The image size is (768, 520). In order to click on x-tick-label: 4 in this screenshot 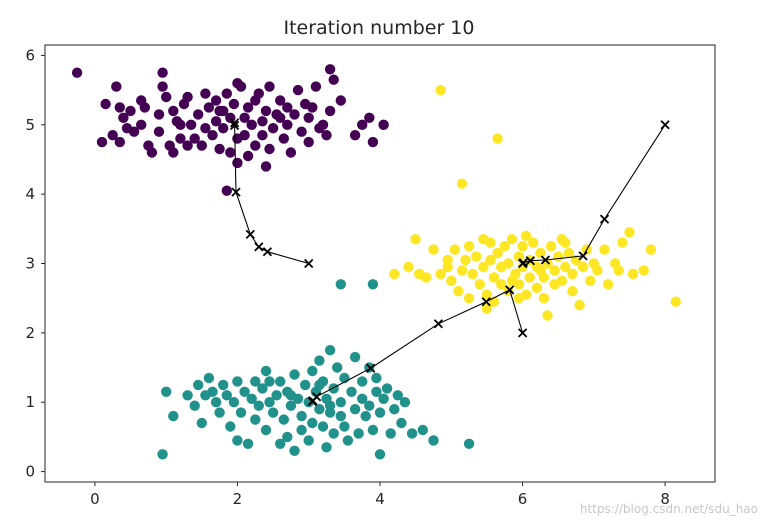, I will do `click(380, 499)`.